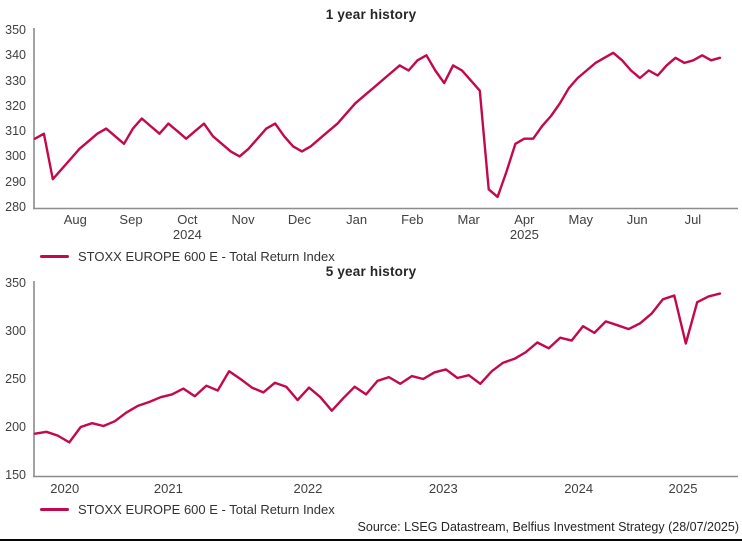 This screenshot has height=543, width=742. Describe the element at coordinates (385, 497) in the screenshot. I see `five-year-x-axis-labels: 2020 2021 2022 2023 2024 2025` at that location.